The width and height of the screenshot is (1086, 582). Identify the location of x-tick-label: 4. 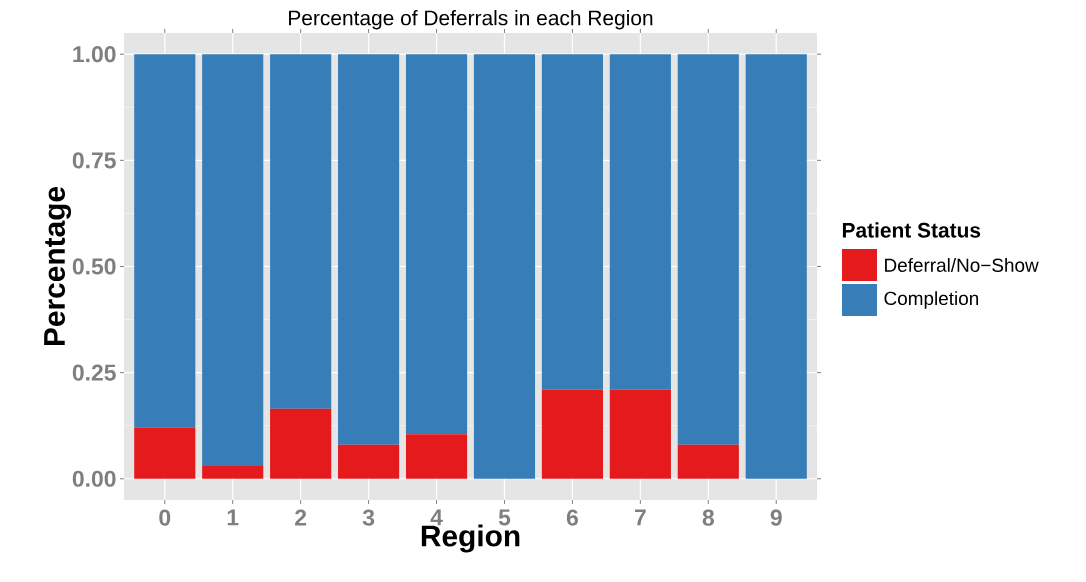
(436, 517).